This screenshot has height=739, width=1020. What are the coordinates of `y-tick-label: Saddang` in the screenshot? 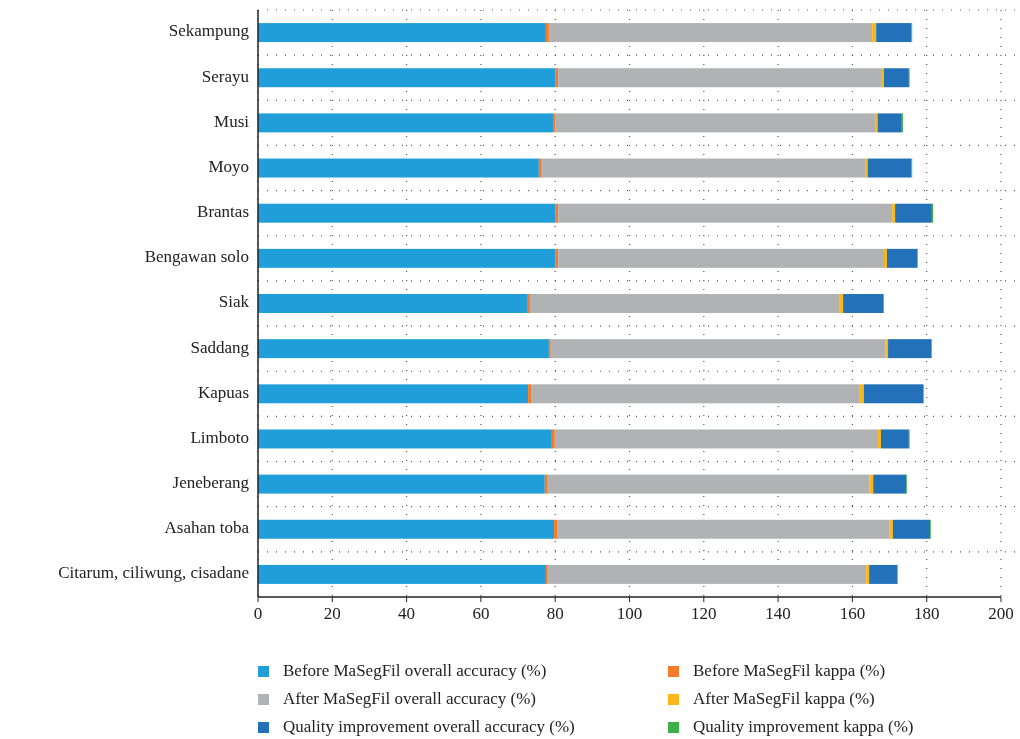 It's located at (220, 347).